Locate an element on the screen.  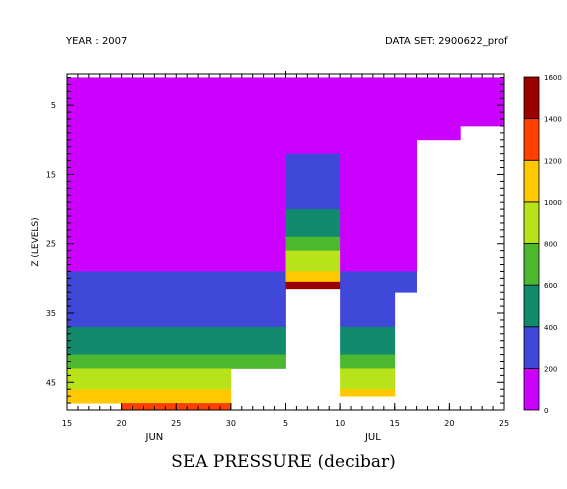
colorbar-label: 1200 is located at coordinates (553, 161).